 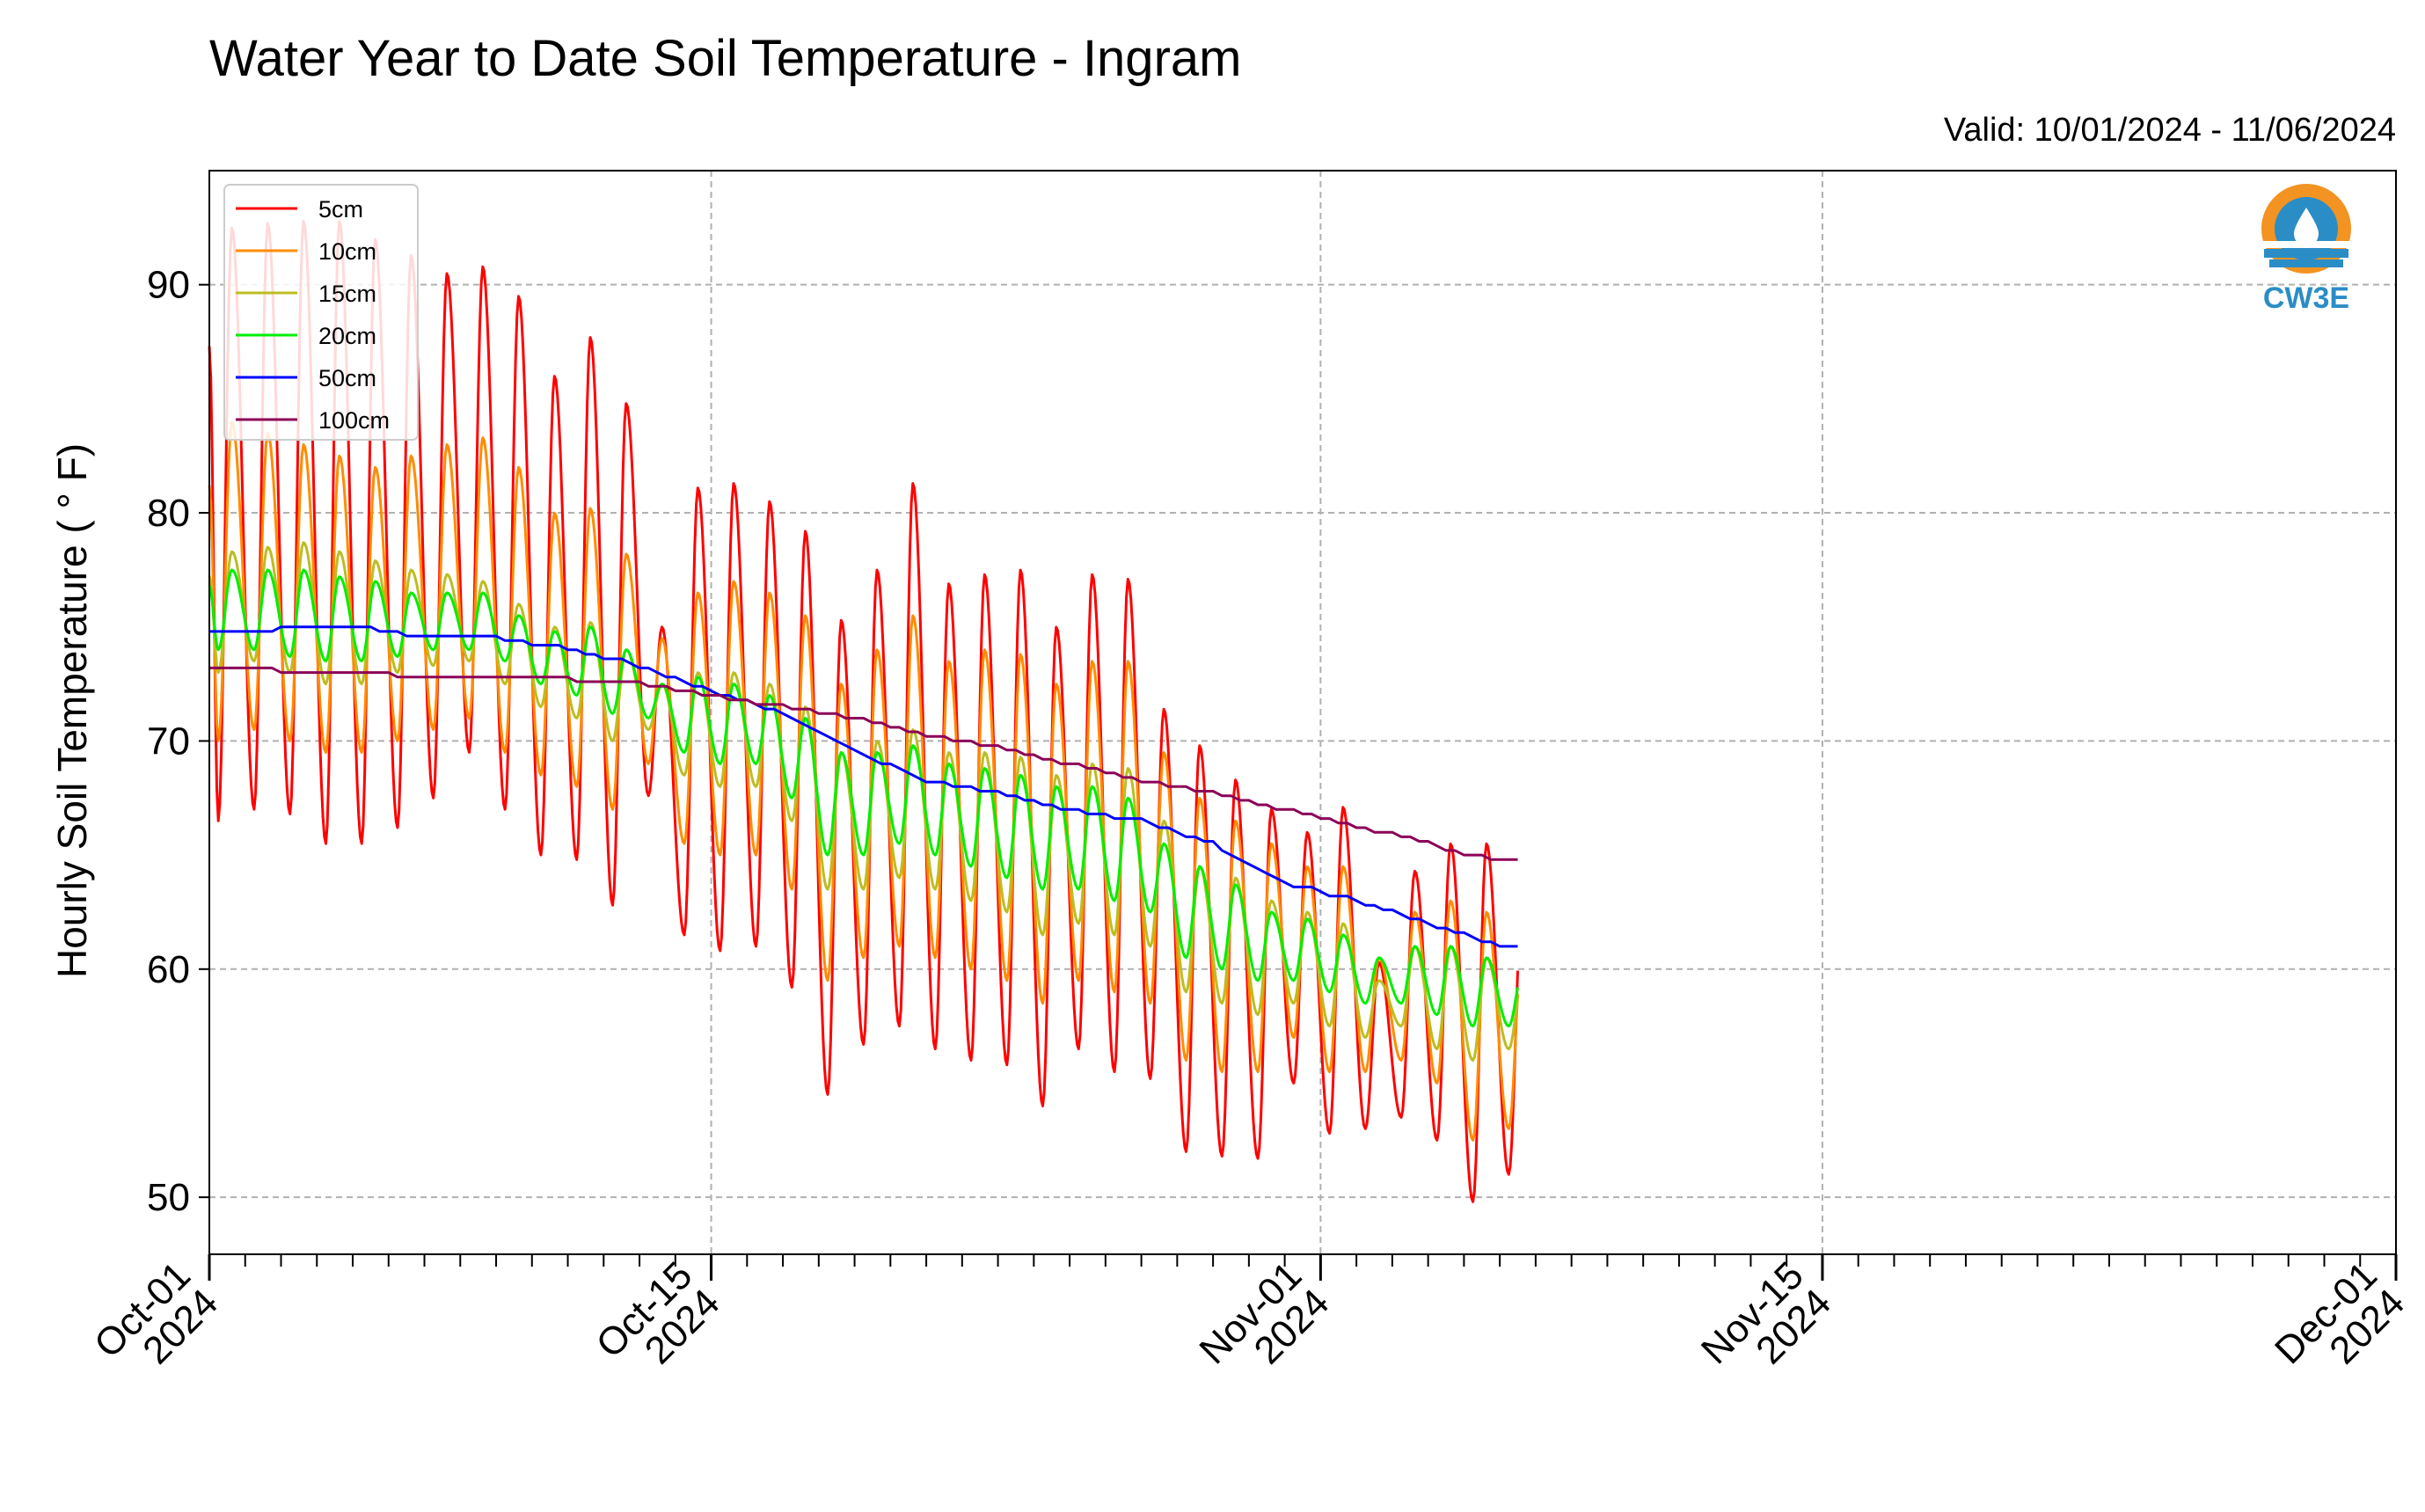 What do you see at coordinates (2306, 298) in the screenshot?
I see `logo-label: CW3E` at bounding box center [2306, 298].